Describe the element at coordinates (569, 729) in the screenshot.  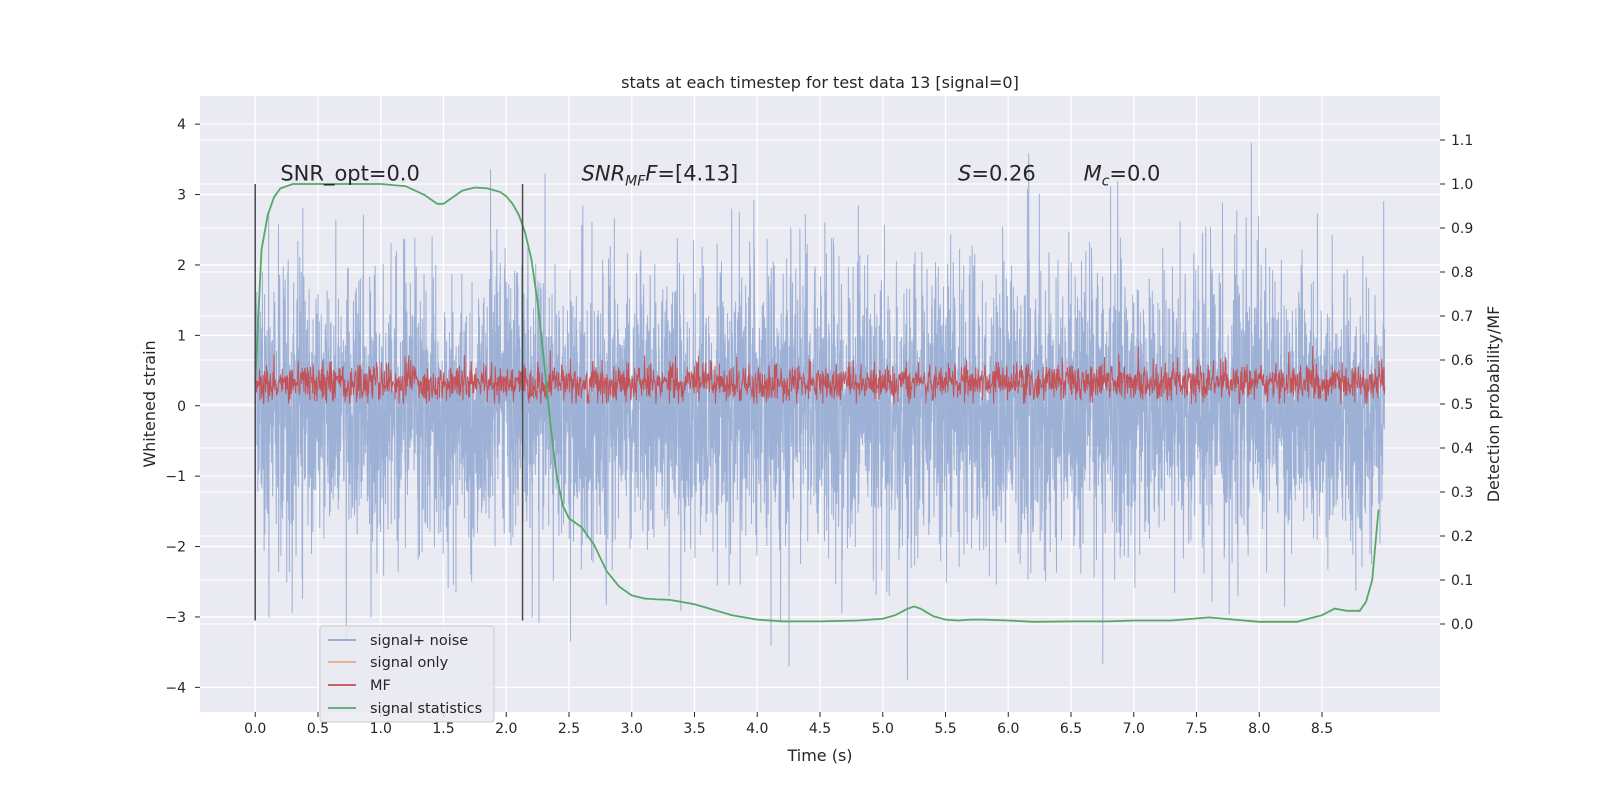
I see `x-tick-label: 2.5` at that location.